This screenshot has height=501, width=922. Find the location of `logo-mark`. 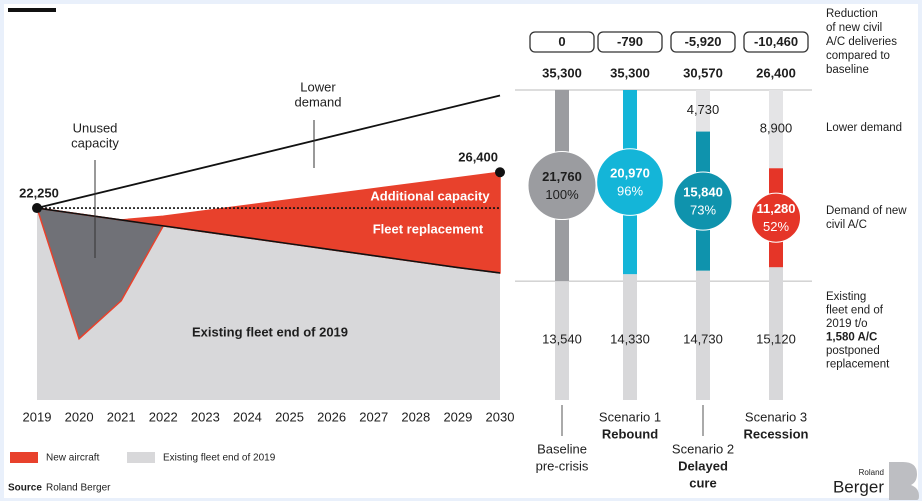

logo-mark is located at coordinates (904, 481).